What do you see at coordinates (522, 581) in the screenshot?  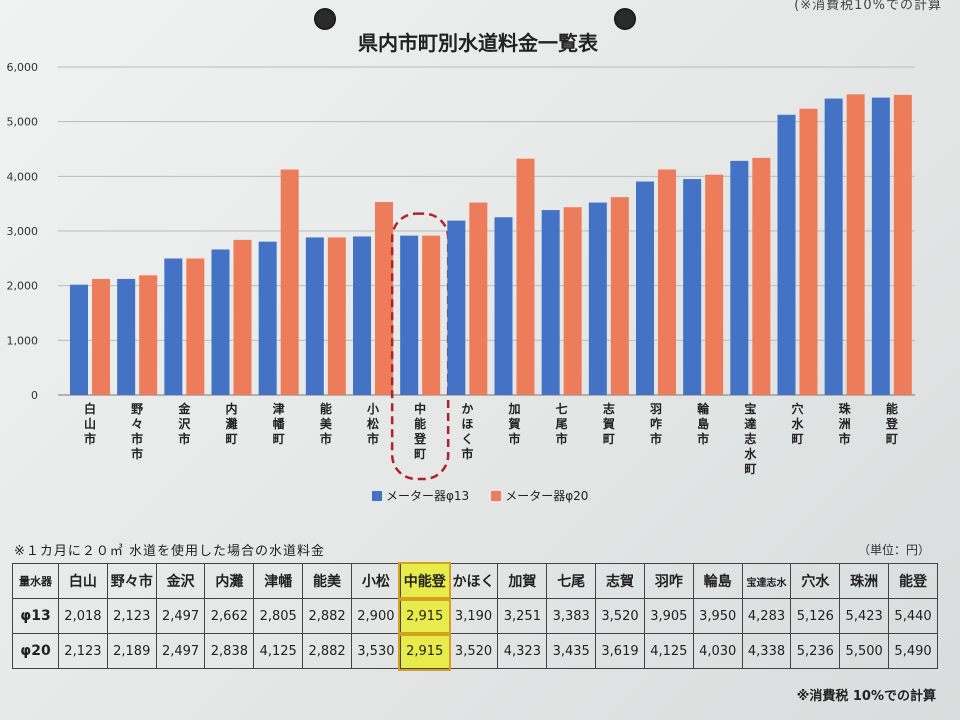 I see `column-header: 加賀` at bounding box center [522, 581].